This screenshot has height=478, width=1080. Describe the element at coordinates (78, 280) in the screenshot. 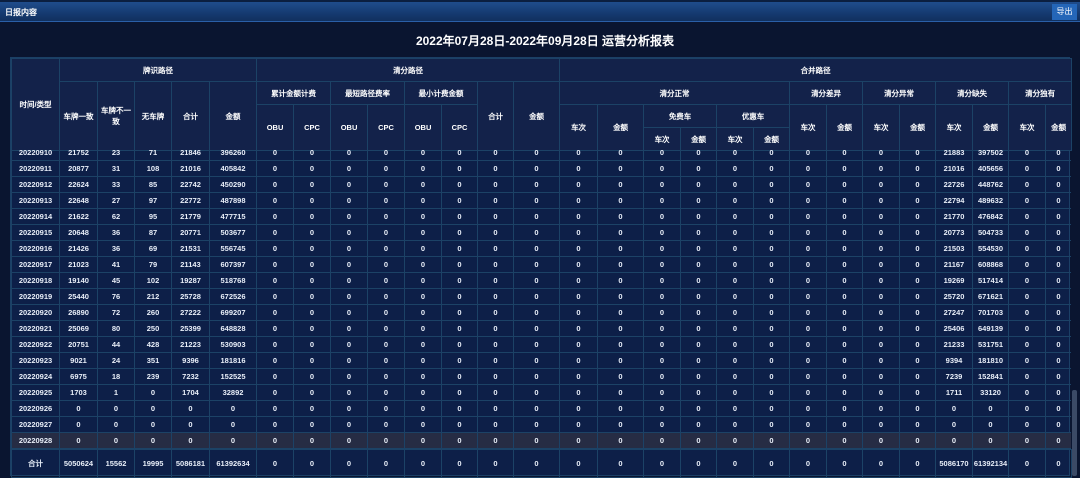

I see `value-cell: 19140` at that location.